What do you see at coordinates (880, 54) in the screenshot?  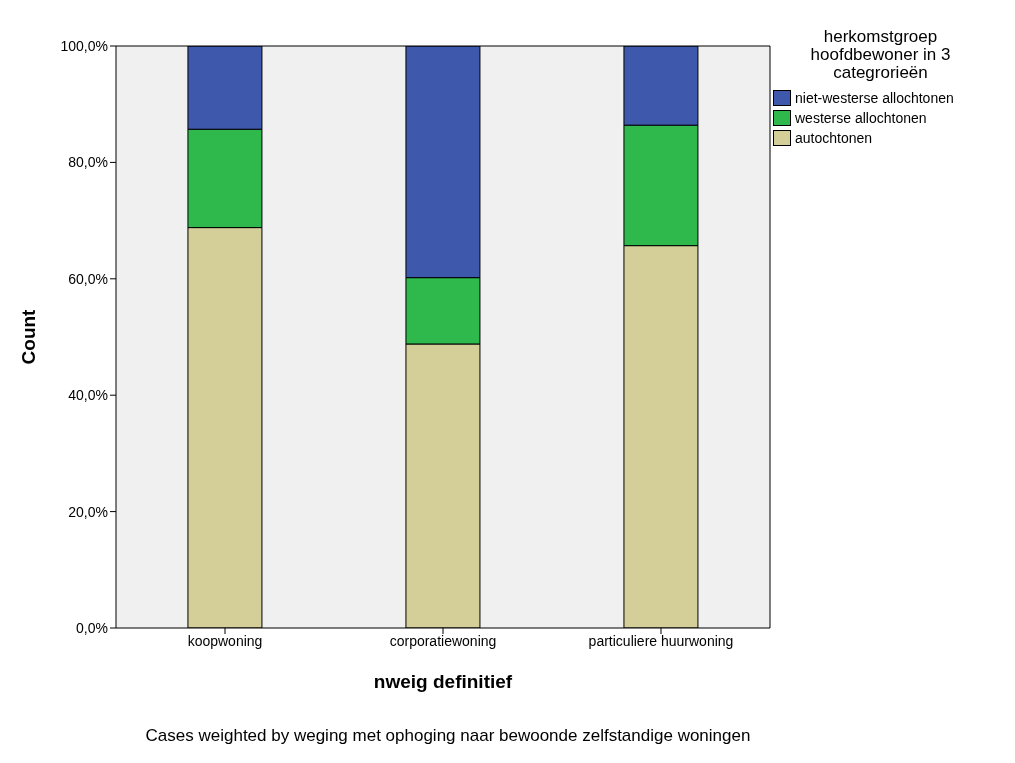 I see `legend-title: herkomstgroep hoofdbewoner in 3 categrorieën` at bounding box center [880, 54].